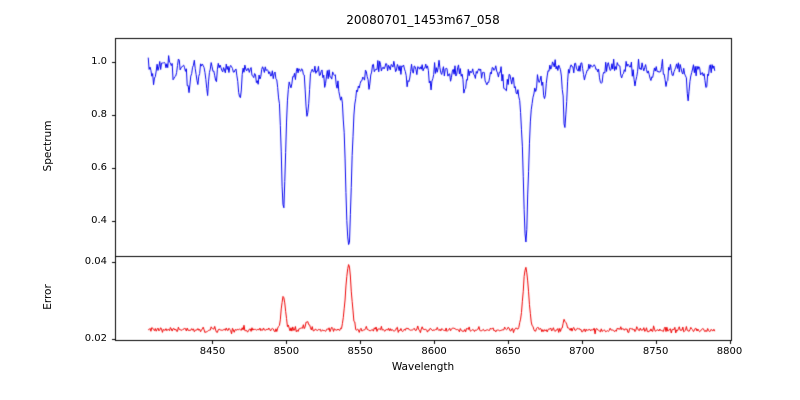 This screenshot has width=800, height=400. I want to click on plot-title: 20080701_1453m67_058, so click(423, 20).